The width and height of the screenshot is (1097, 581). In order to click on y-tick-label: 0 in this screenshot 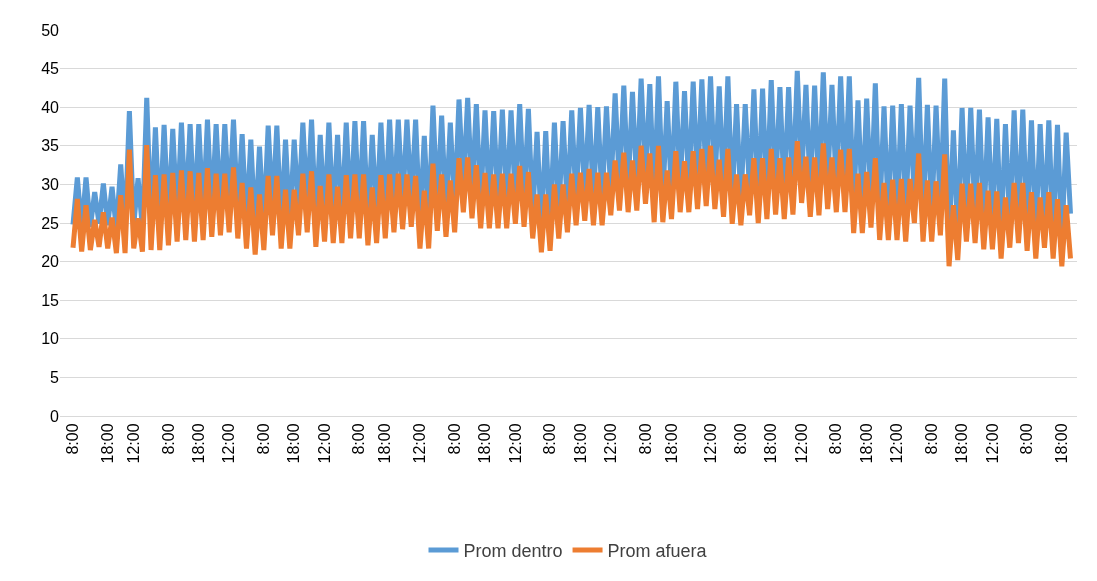, I will do `click(55, 416)`.